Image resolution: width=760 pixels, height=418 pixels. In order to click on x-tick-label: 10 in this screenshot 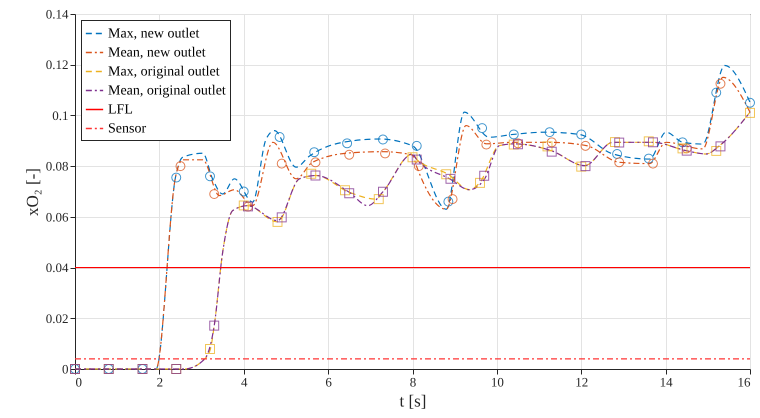, I will do `click(497, 382)`.